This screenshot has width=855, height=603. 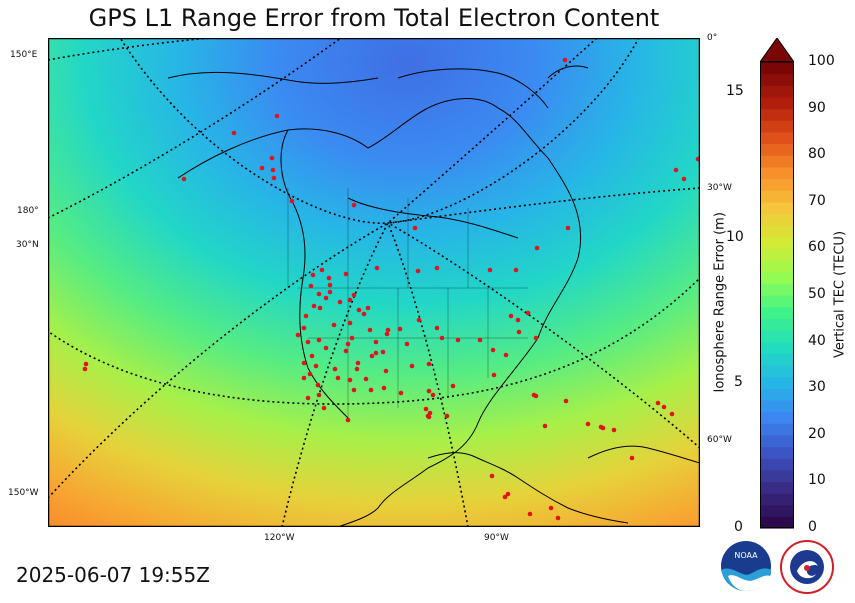 What do you see at coordinates (28, 211) in the screenshot?
I see `graticule-label-180: 180°` at bounding box center [28, 211].